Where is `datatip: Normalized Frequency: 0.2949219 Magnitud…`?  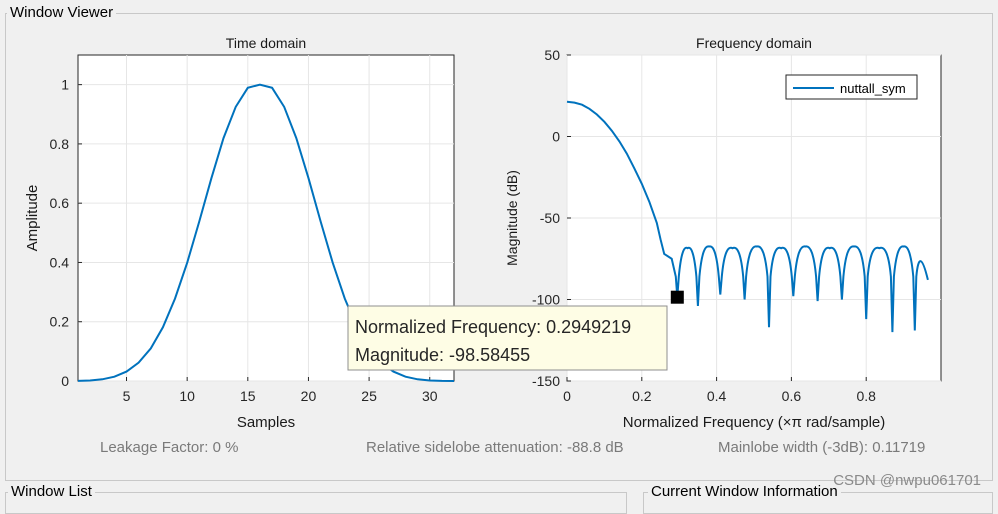 datatip: Normalized Frequency: 0.2949219 Magnitud… is located at coordinates (507, 338).